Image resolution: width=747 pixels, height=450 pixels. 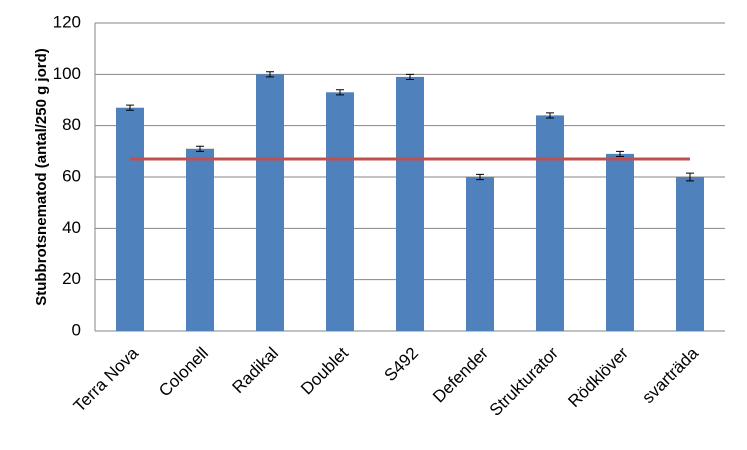 I want to click on y-tick-label: 120, so click(x=67, y=21).